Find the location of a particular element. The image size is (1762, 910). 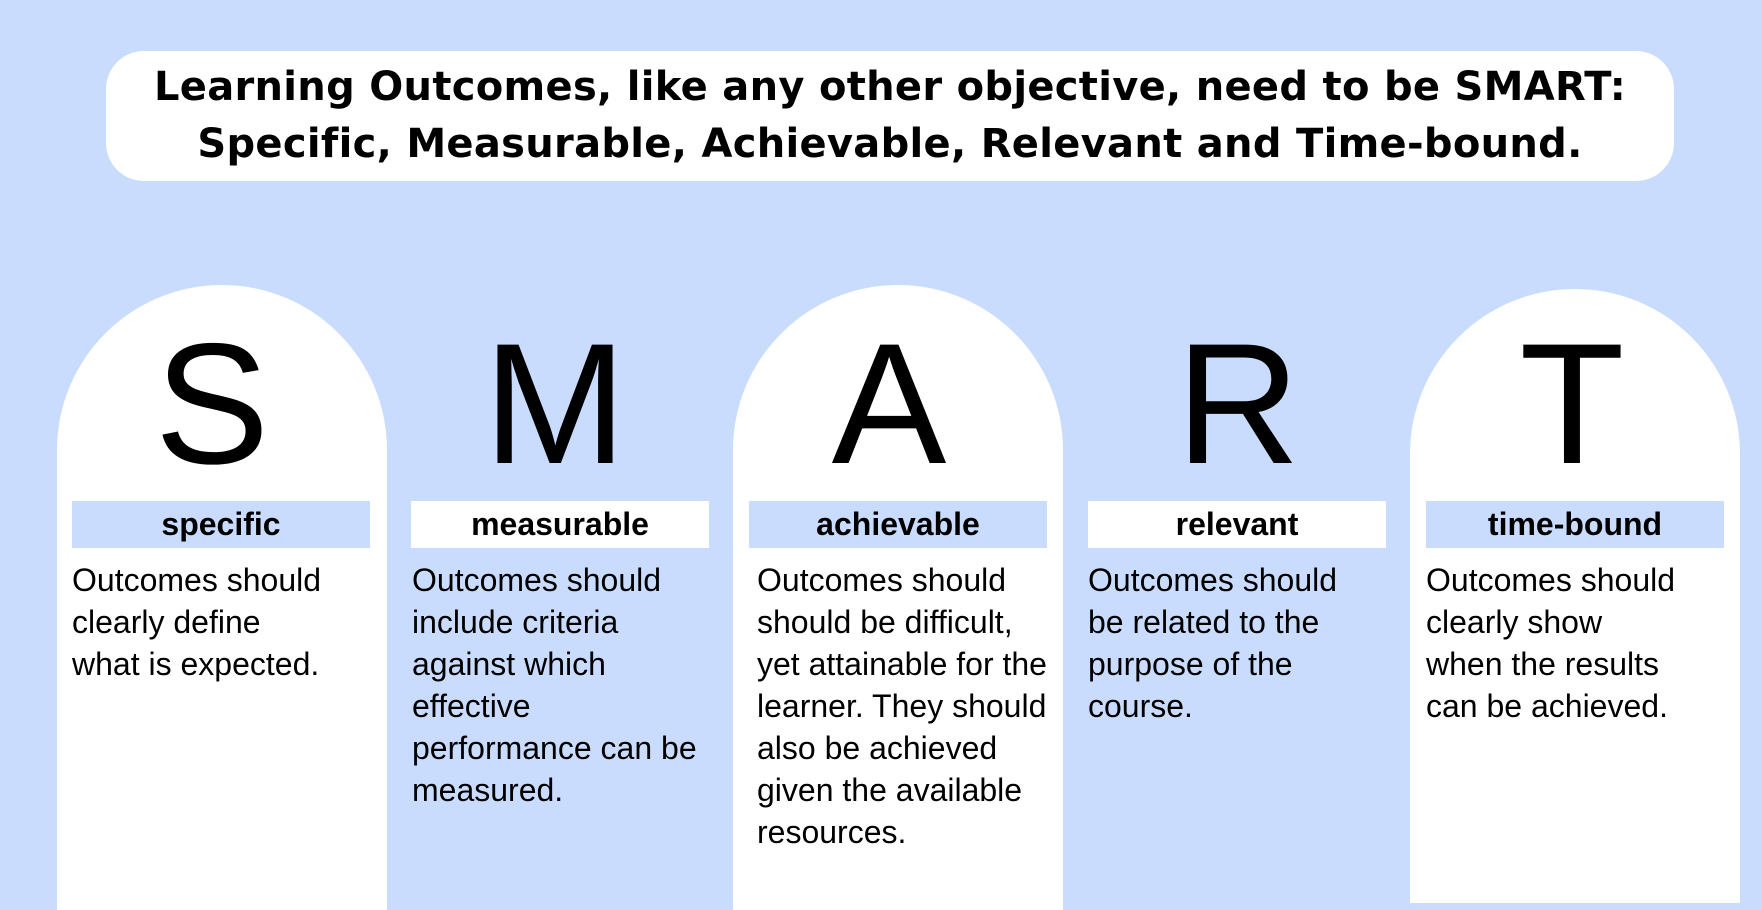

achievable-column-panel is located at coordinates (898, 597).